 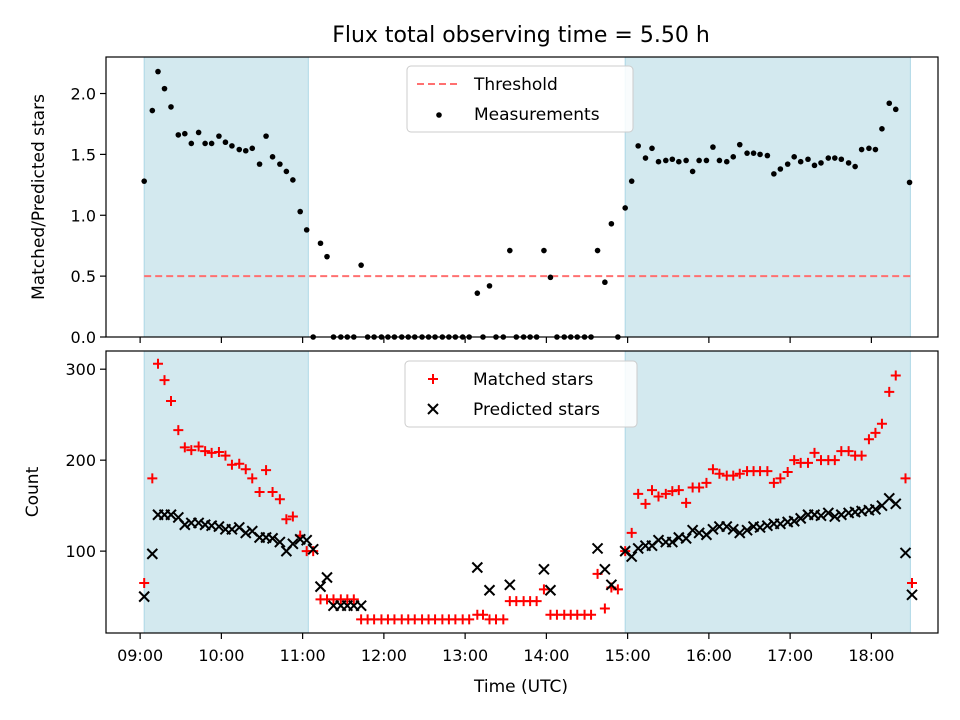 I want to click on legend-matched-swatch, so click(x=433, y=379).